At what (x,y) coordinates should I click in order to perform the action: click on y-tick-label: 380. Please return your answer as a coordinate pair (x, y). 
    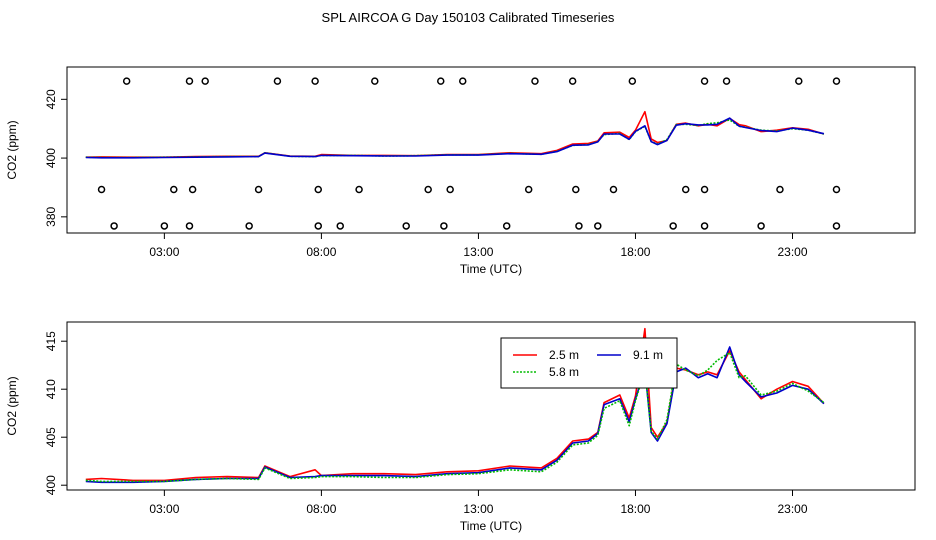
    Looking at the image, I should click on (51, 217).